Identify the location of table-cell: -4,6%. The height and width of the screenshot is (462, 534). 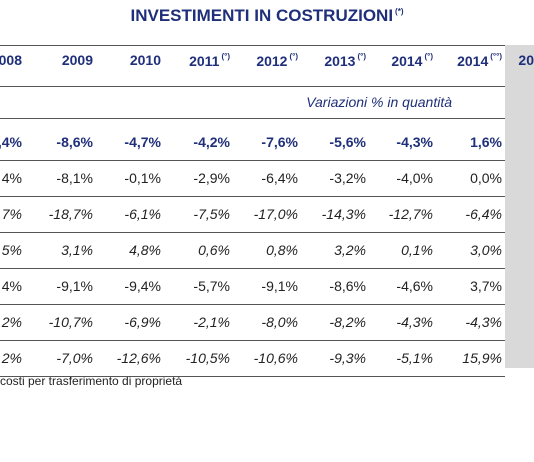
(414, 286).